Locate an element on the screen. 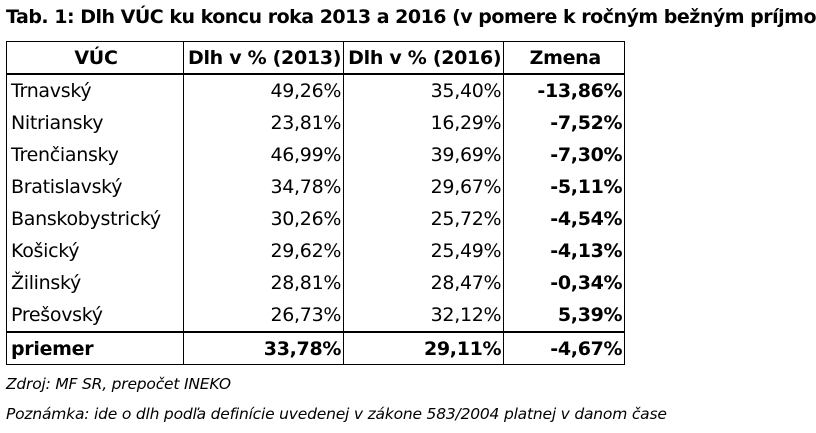 The image size is (816, 433). cell-debt-2013: 49,26% is located at coordinates (263, 90).